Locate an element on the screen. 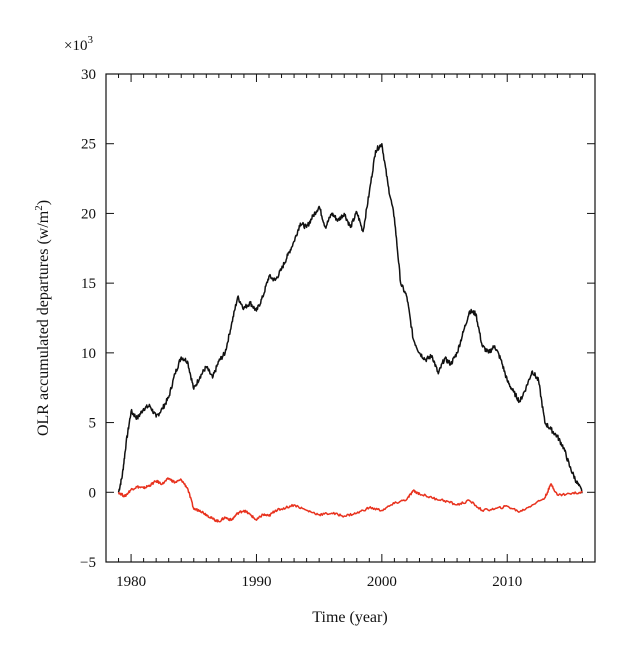  y-multiplier: ×10³ is located at coordinates (78, 44).